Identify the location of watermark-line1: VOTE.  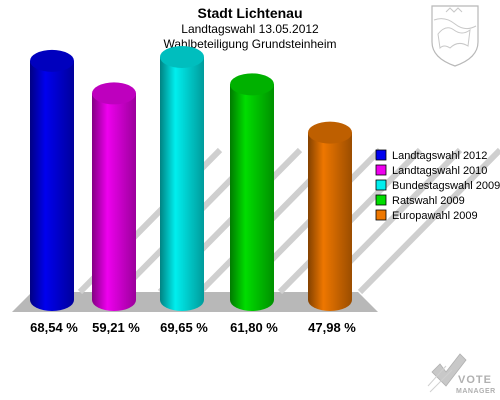
(475, 380).